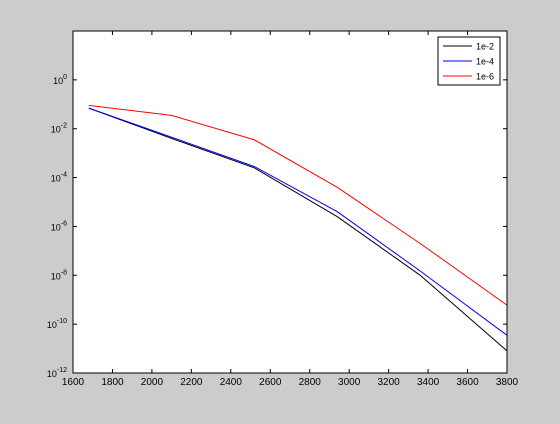 The width and height of the screenshot is (560, 424). I want to click on x-tick-label: 3200, so click(389, 382).